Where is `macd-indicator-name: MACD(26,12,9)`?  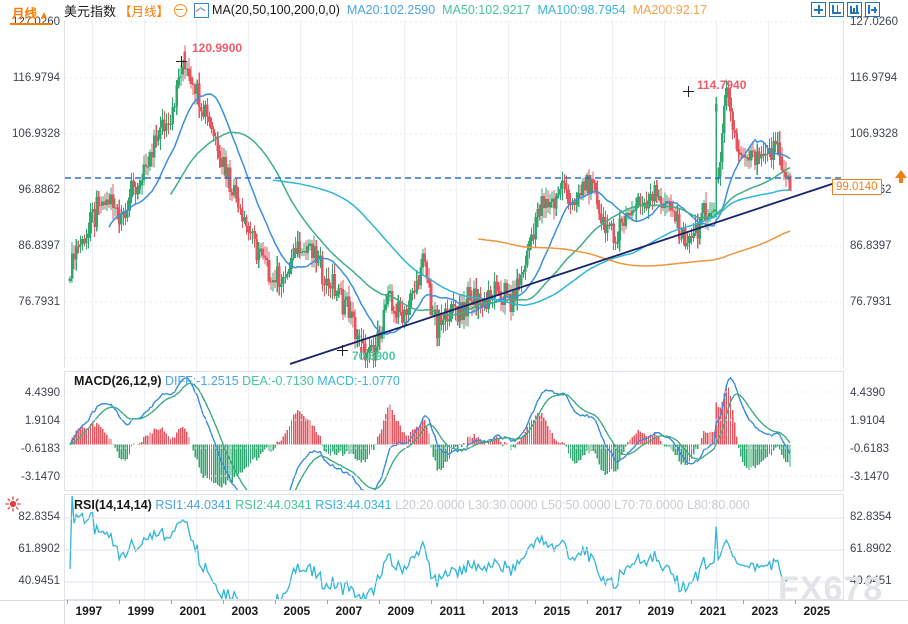 macd-indicator-name: MACD(26,12,9) is located at coordinates (118, 381).